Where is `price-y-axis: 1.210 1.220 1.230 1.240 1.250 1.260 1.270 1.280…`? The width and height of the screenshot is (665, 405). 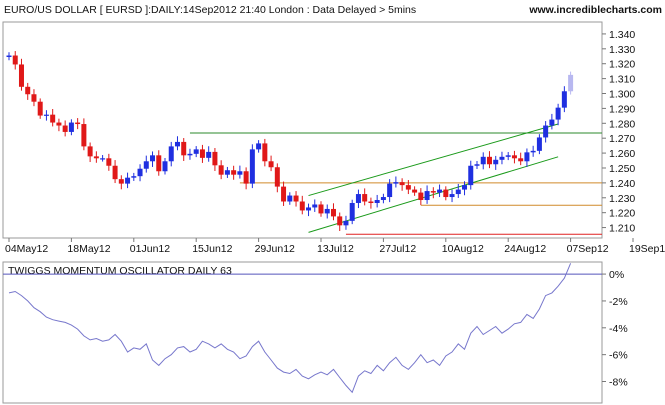 price-y-axis: 1.210 1.220 1.230 1.240 1.250 1.260 1.270 1.280… is located at coordinates (618, 132).